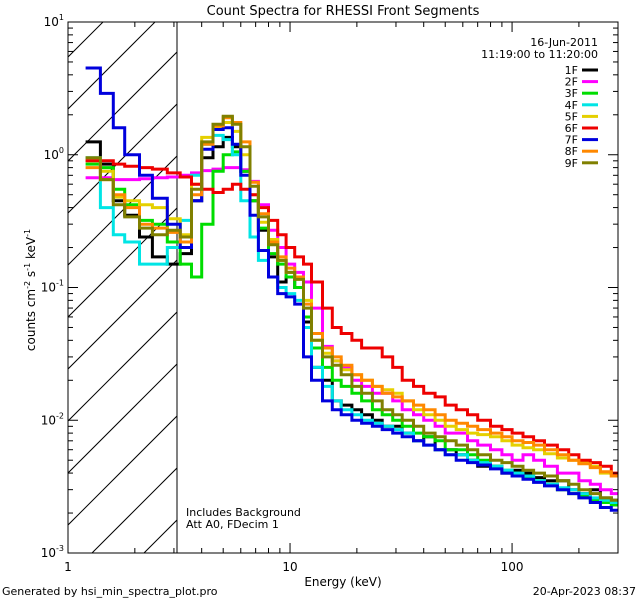 This screenshot has height=600, width=640. Describe the element at coordinates (584, 591) in the screenshot. I see `footer-timestamp: 20-Apr-2023 08:37` at that location.